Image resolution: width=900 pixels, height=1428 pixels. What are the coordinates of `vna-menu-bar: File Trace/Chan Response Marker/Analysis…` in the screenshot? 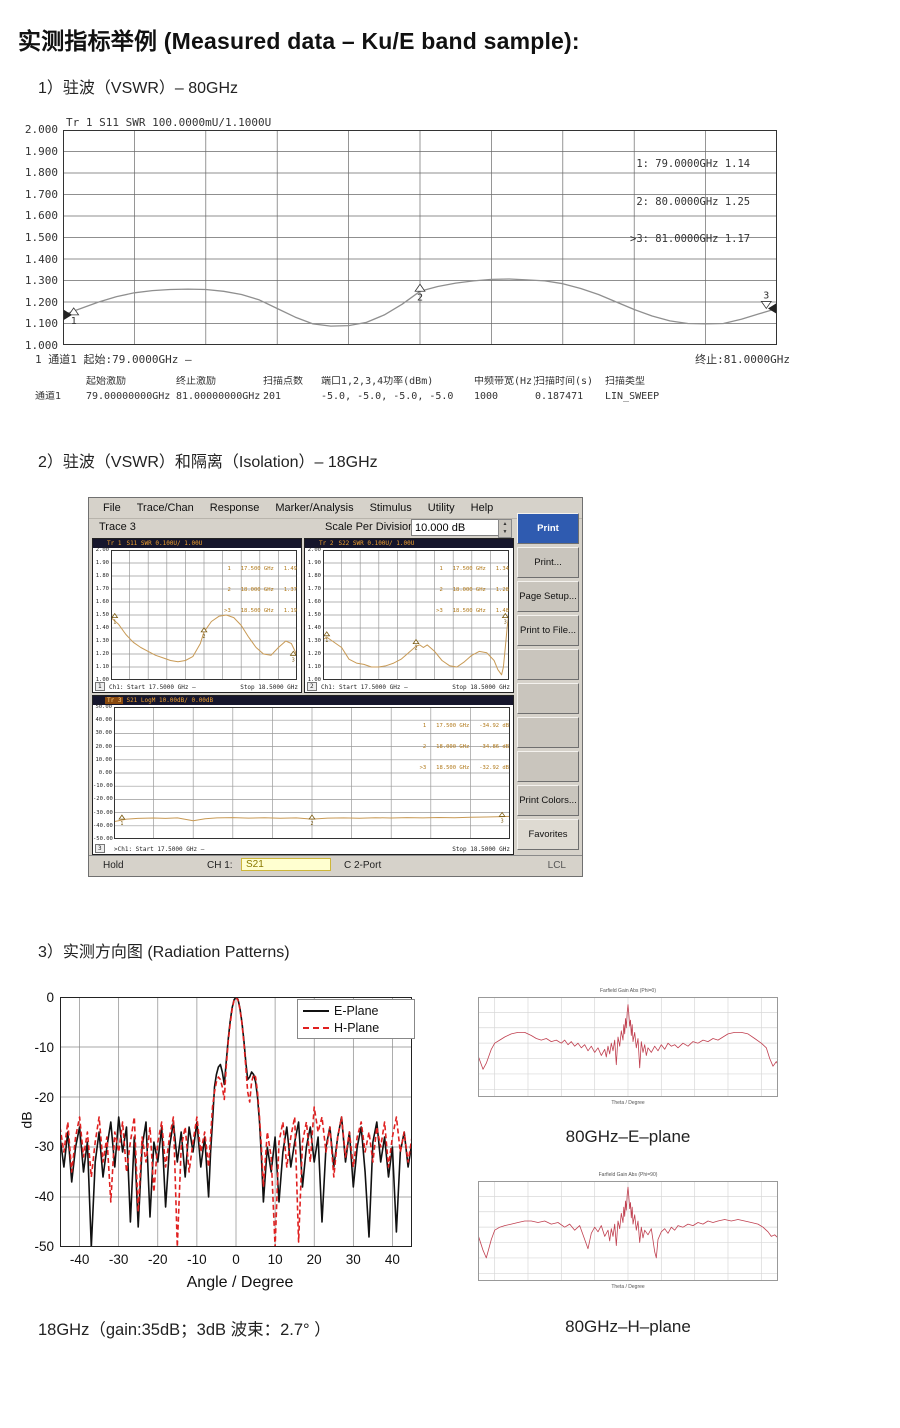 It's located at (335, 508).